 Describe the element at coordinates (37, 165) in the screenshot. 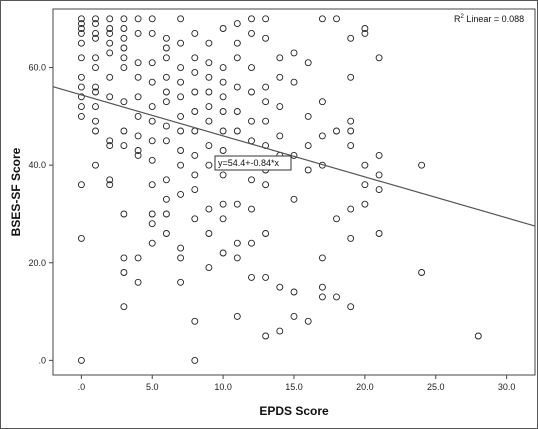

I see `y-tick-label: 40.0` at that location.